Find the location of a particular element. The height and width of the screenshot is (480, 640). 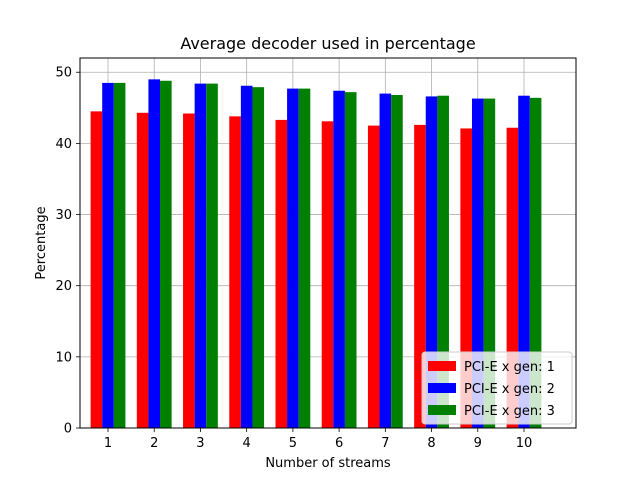

legend-label: PCI-E x gen: 1 is located at coordinates (509, 367).